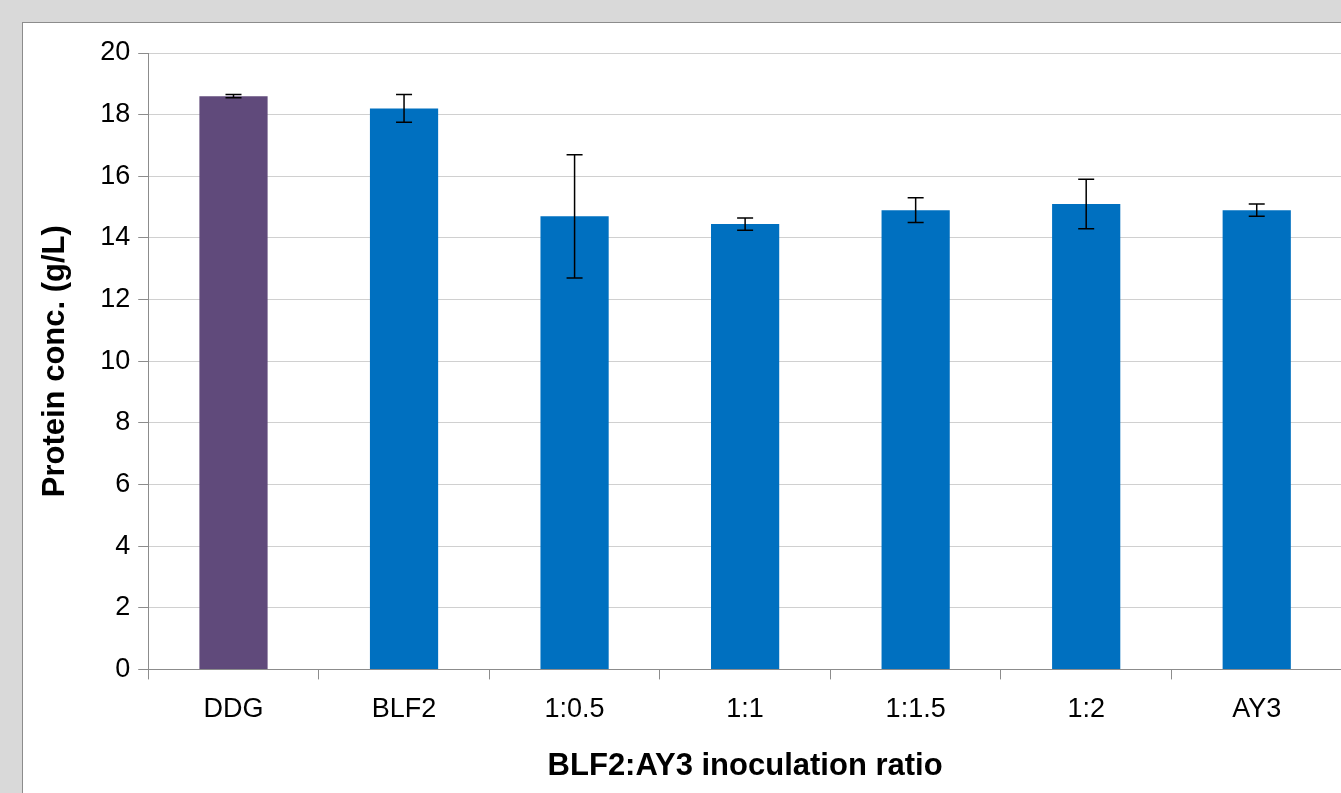  I want to click on y-tick-label: 4, so click(123, 544).